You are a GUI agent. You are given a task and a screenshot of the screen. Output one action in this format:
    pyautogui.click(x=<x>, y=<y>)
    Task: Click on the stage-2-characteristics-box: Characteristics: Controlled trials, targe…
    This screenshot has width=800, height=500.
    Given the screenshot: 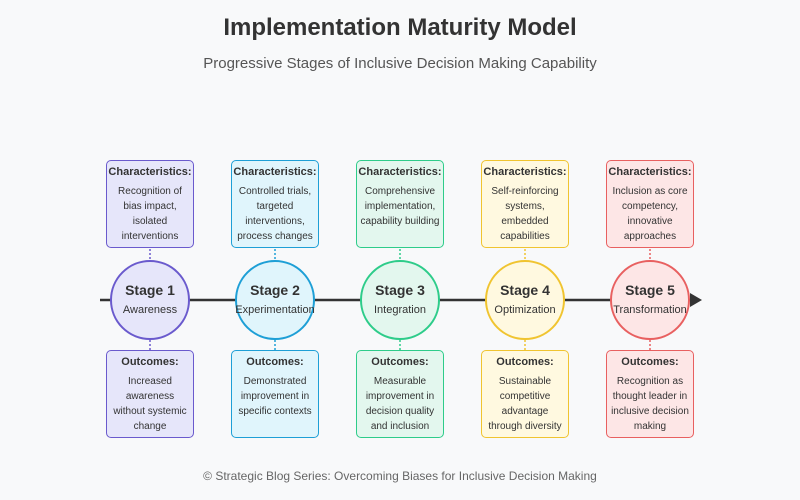 What is the action you would take?
    pyautogui.click(x=275, y=204)
    